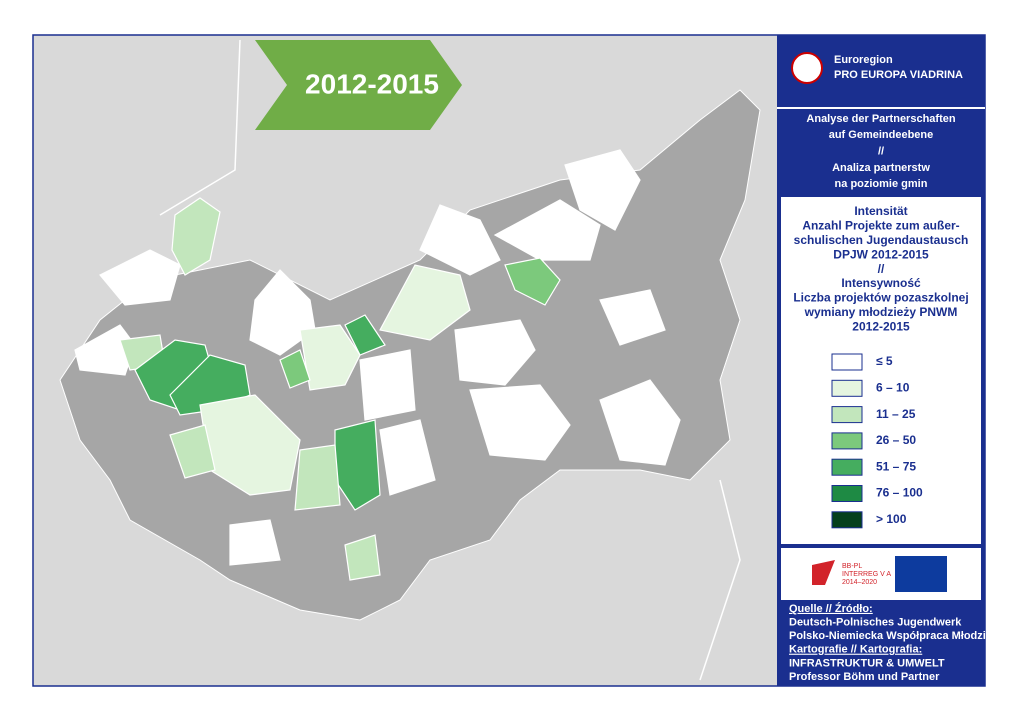  What do you see at coordinates (881, 108) in the screenshot?
I see `divider` at bounding box center [881, 108].